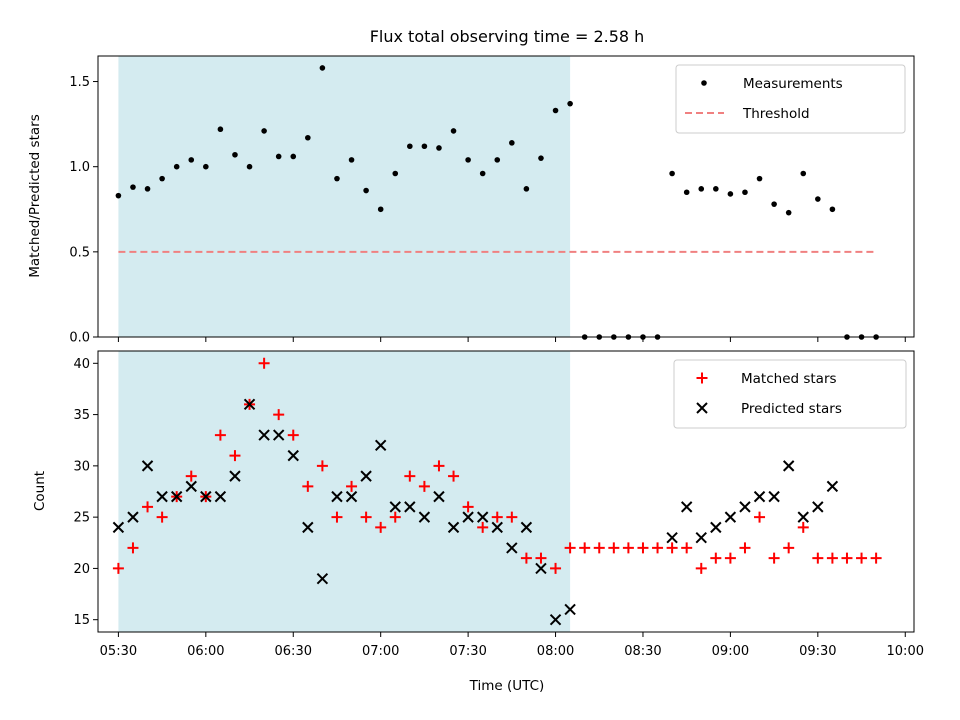 Image resolution: width=960 pixels, height=720 pixels. Describe the element at coordinates (79, 338) in the screenshot. I see `top-ytick-label: 0.0` at that location.